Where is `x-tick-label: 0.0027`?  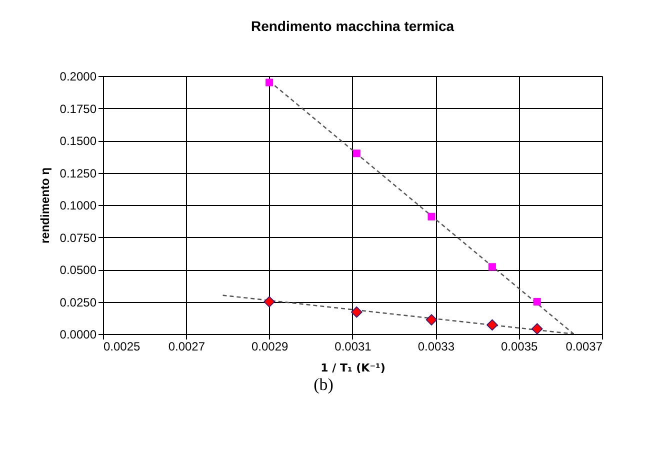 x-tick-label: 0.0027 is located at coordinates (187, 347).